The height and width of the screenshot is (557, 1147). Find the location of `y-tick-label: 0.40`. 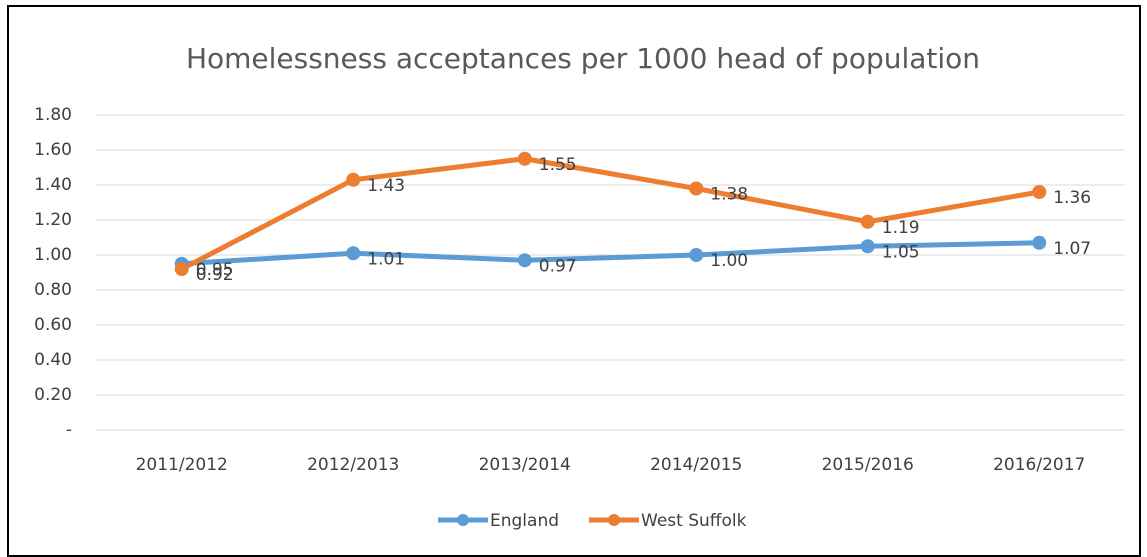

y-tick-label: 0.40 is located at coordinates (53, 360).